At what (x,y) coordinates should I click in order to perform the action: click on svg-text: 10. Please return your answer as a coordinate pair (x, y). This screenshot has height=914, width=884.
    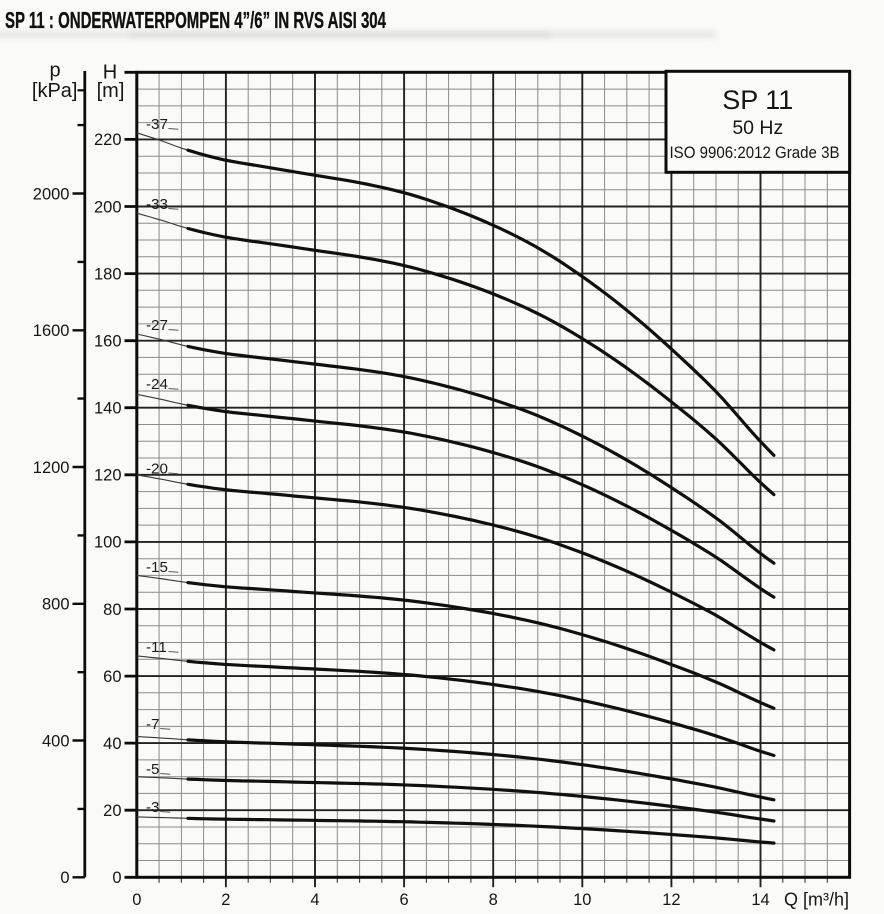
    Looking at the image, I should click on (582, 900).